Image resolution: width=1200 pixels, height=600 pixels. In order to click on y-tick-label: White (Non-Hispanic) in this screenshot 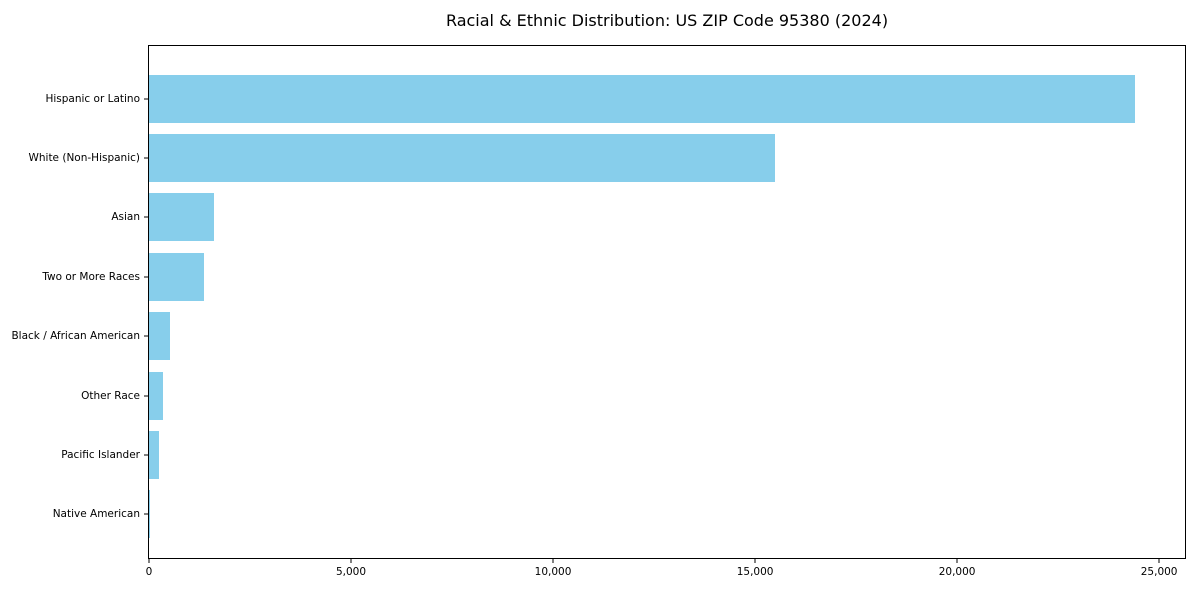, I will do `click(84, 158)`.